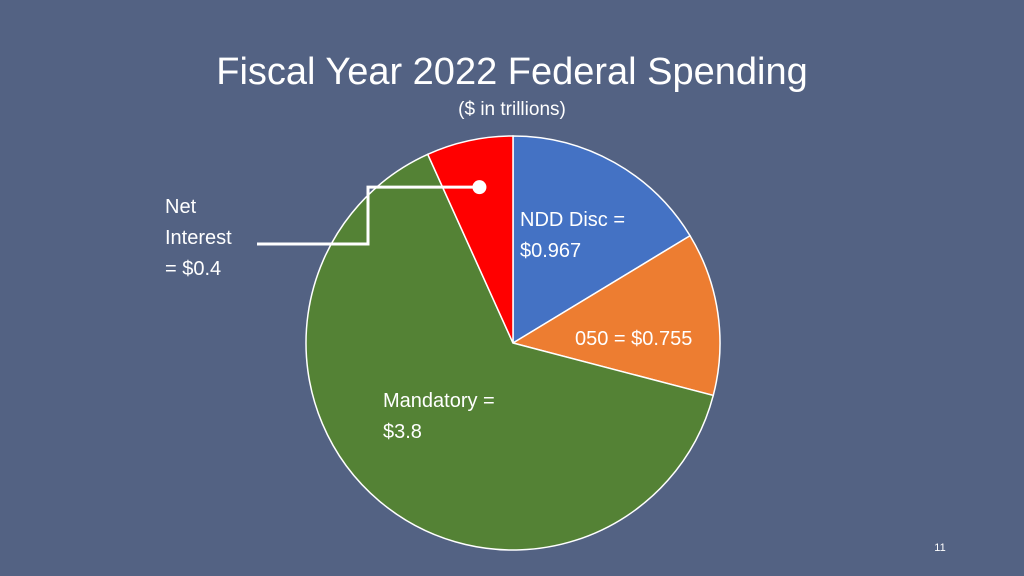 This screenshot has width=1024, height=576. I want to click on label-050: 050 = $0.755, so click(634, 339).